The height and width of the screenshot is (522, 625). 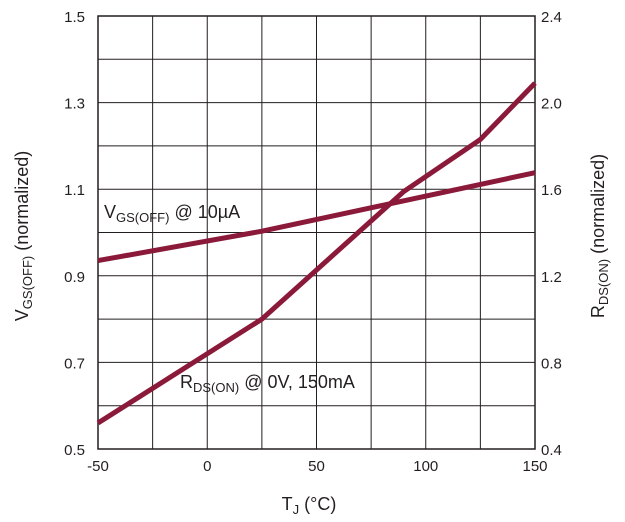 What do you see at coordinates (267, 383) in the screenshot?
I see `series-label-rds: RDS(ON) @ 0V, 150mA` at bounding box center [267, 383].